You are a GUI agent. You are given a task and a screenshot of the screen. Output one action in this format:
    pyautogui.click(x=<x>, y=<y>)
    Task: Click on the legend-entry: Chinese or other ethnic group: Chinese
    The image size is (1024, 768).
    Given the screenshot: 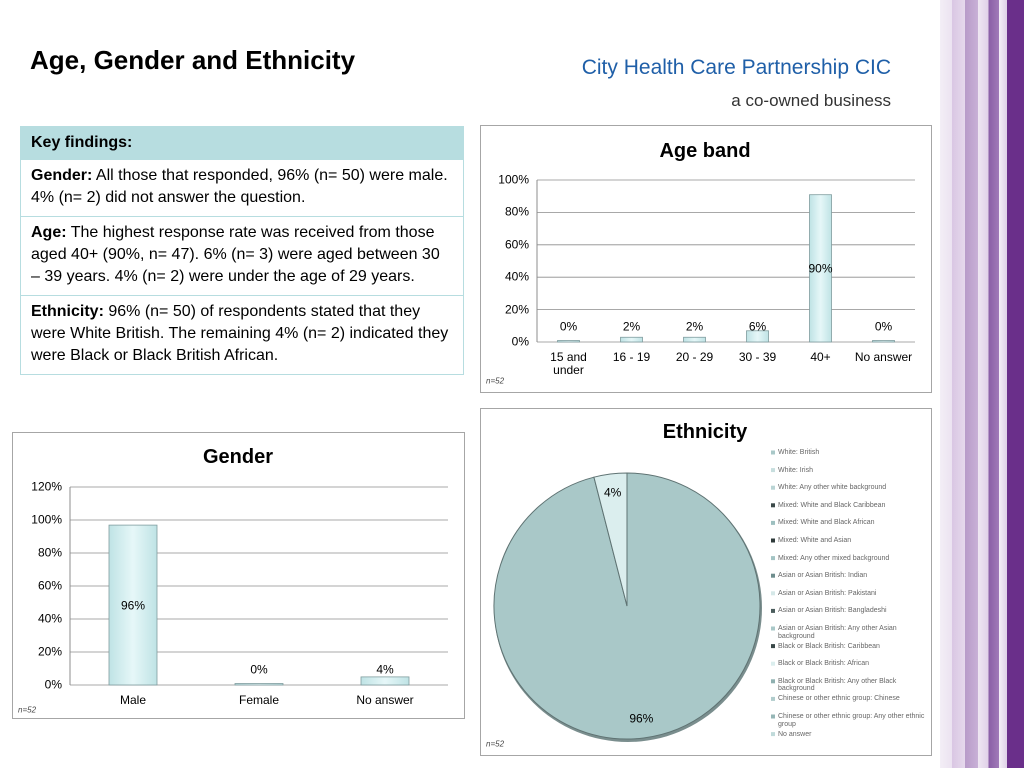 What is the action you would take?
    pyautogui.click(x=839, y=699)
    